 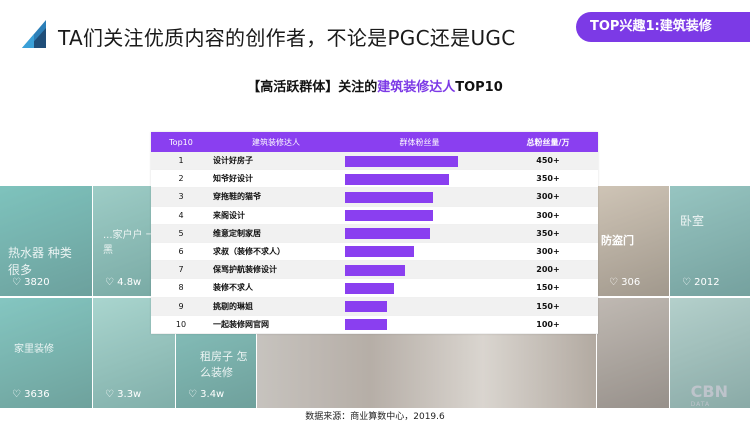 I want to click on thumbnail-caption: ...家户户 一小黑, so click(x=134, y=243).